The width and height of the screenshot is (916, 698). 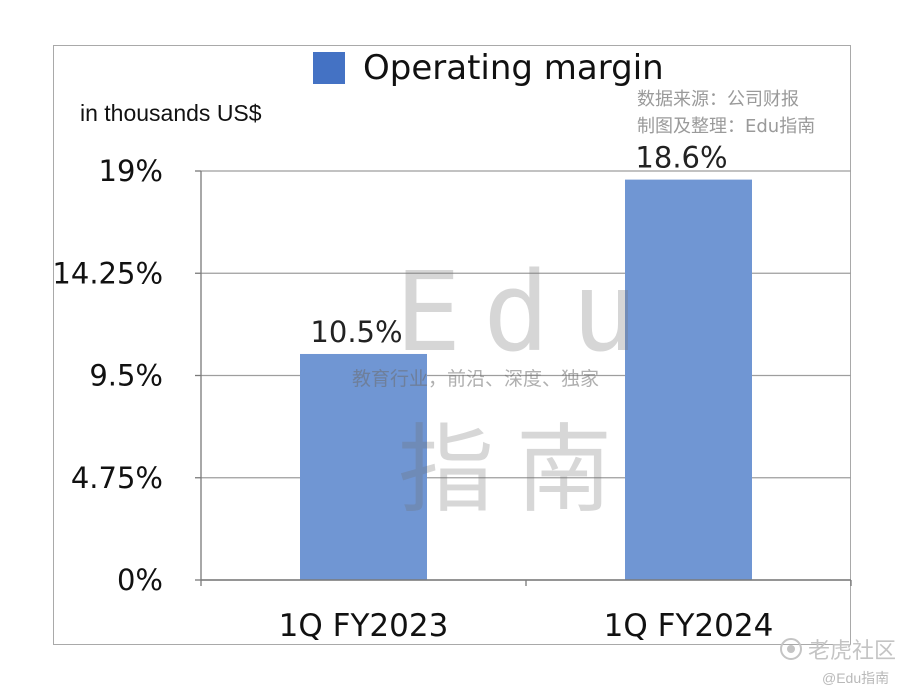 I want to click on x-tick-label: 1Q FY2024, so click(x=689, y=626).